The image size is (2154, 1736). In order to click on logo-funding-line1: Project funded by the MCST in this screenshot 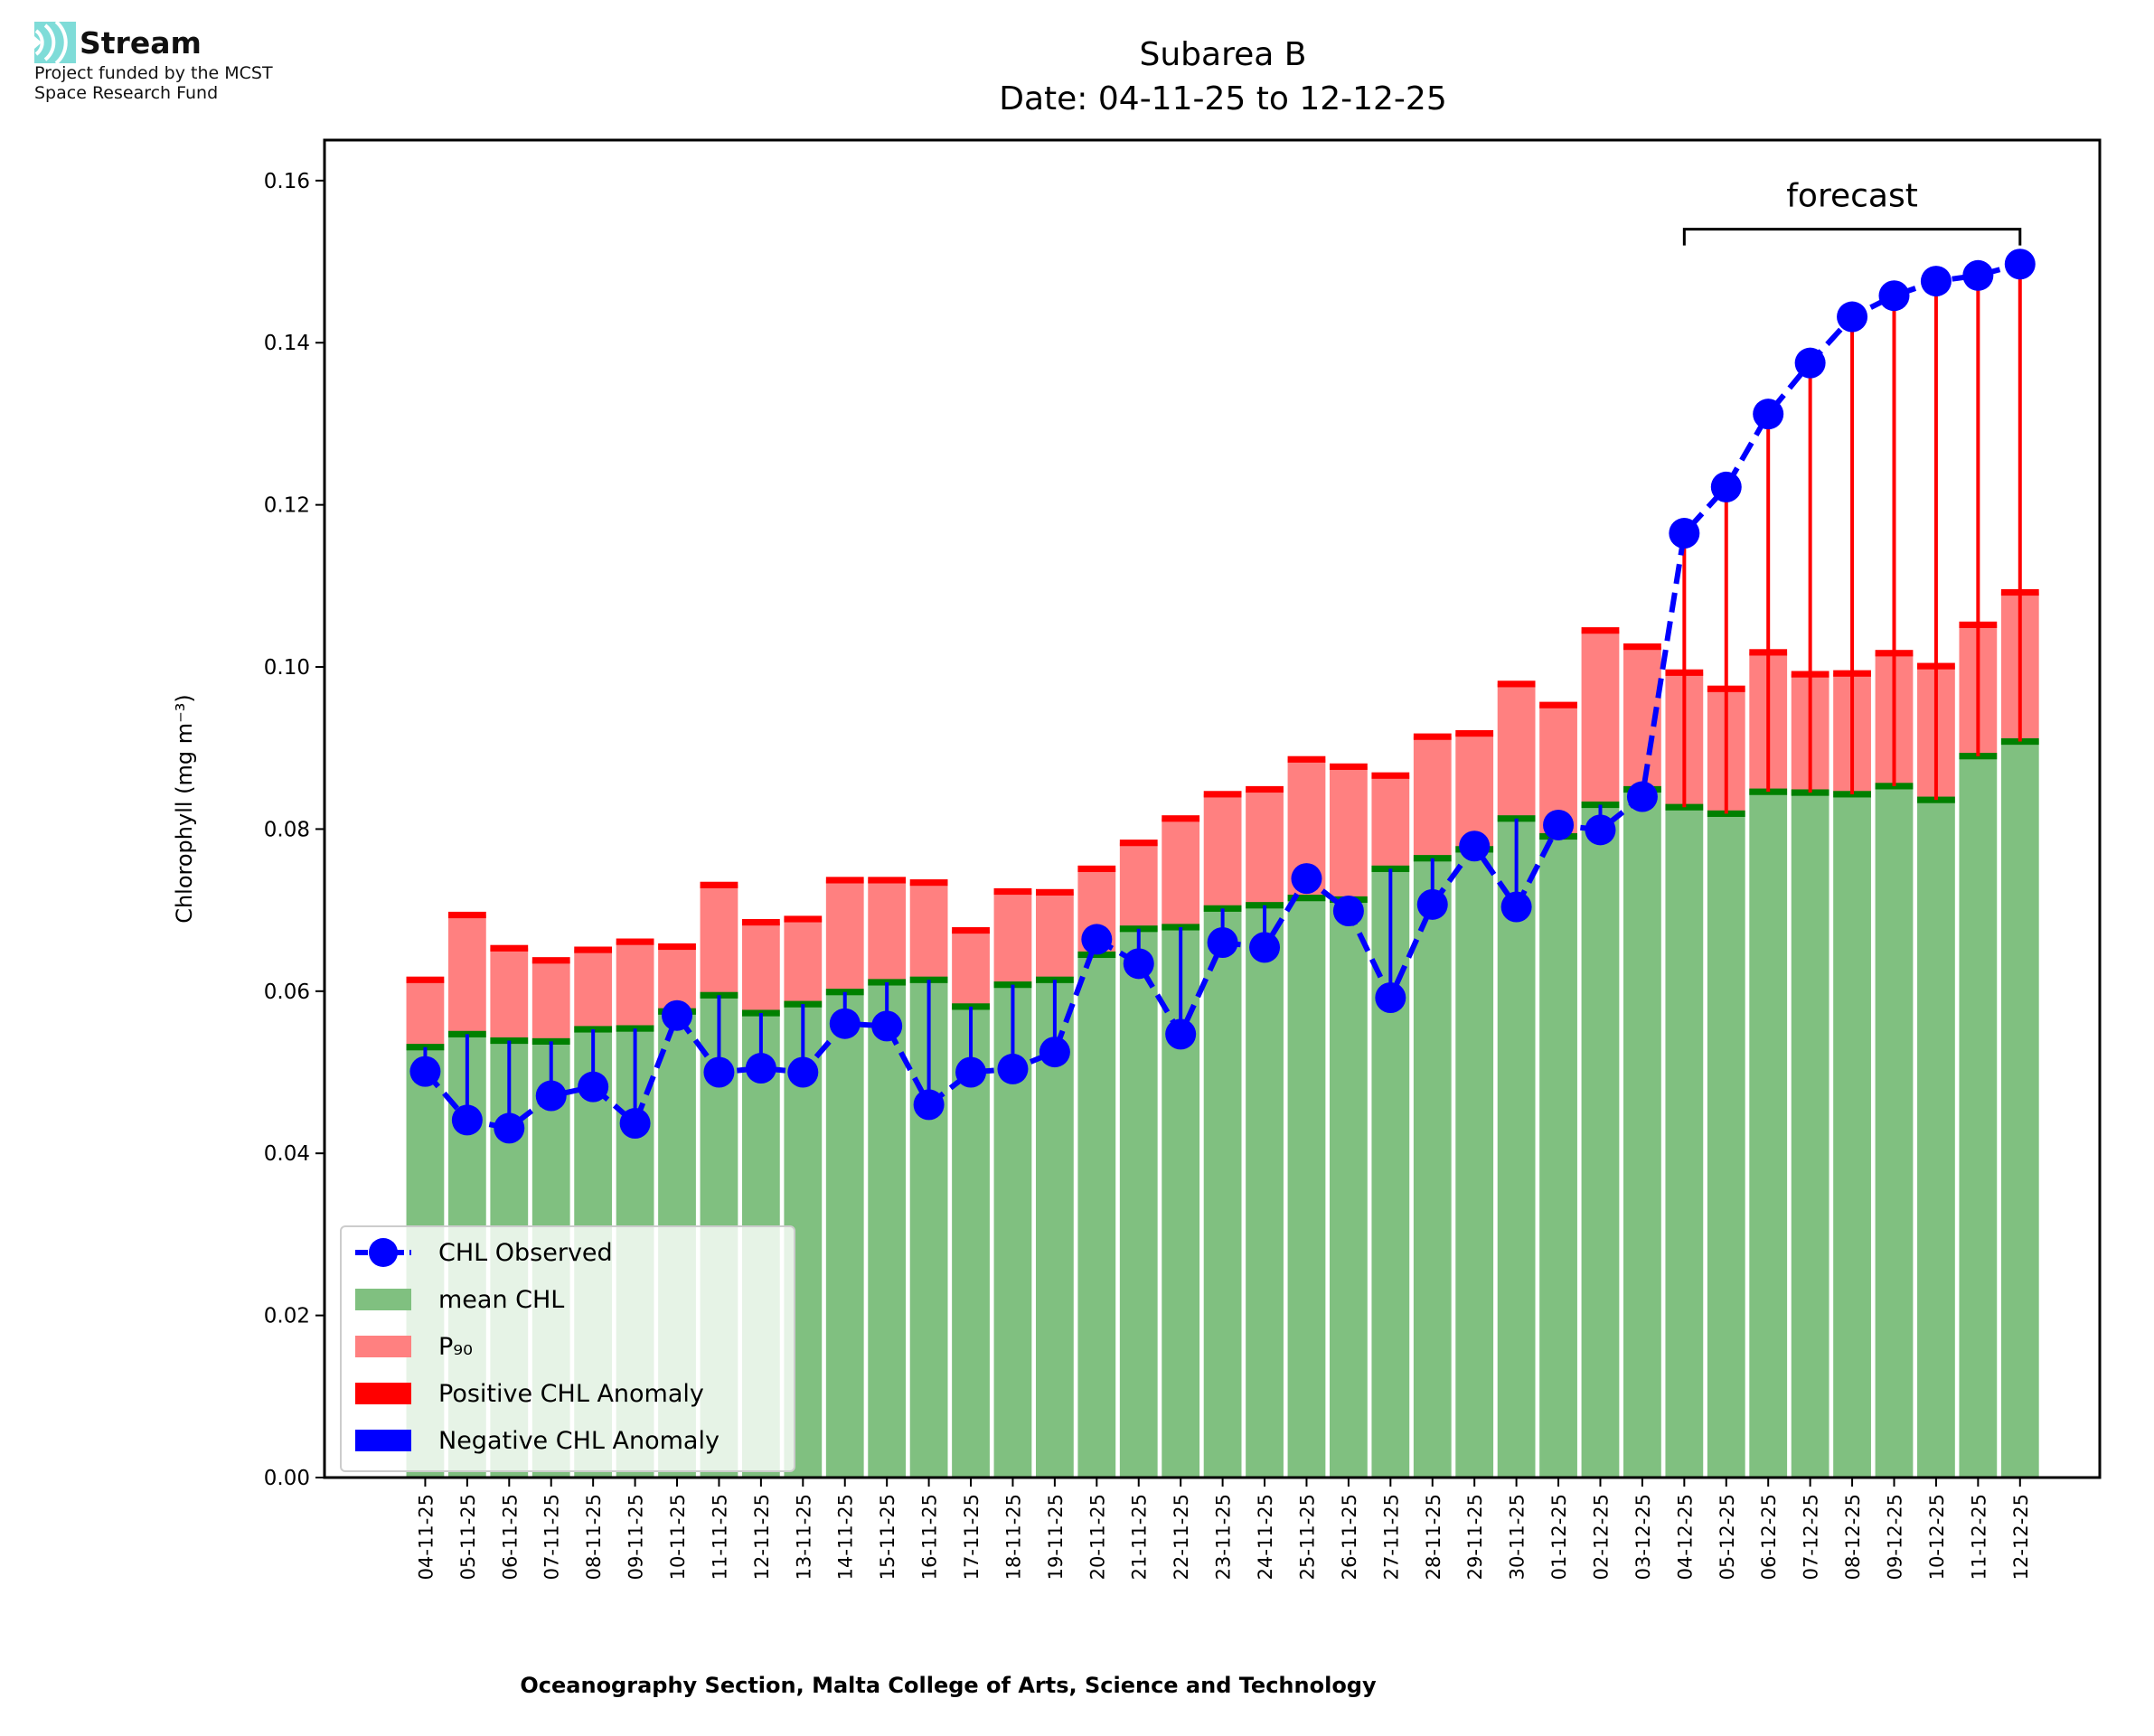, I will do `click(153, 73)`.